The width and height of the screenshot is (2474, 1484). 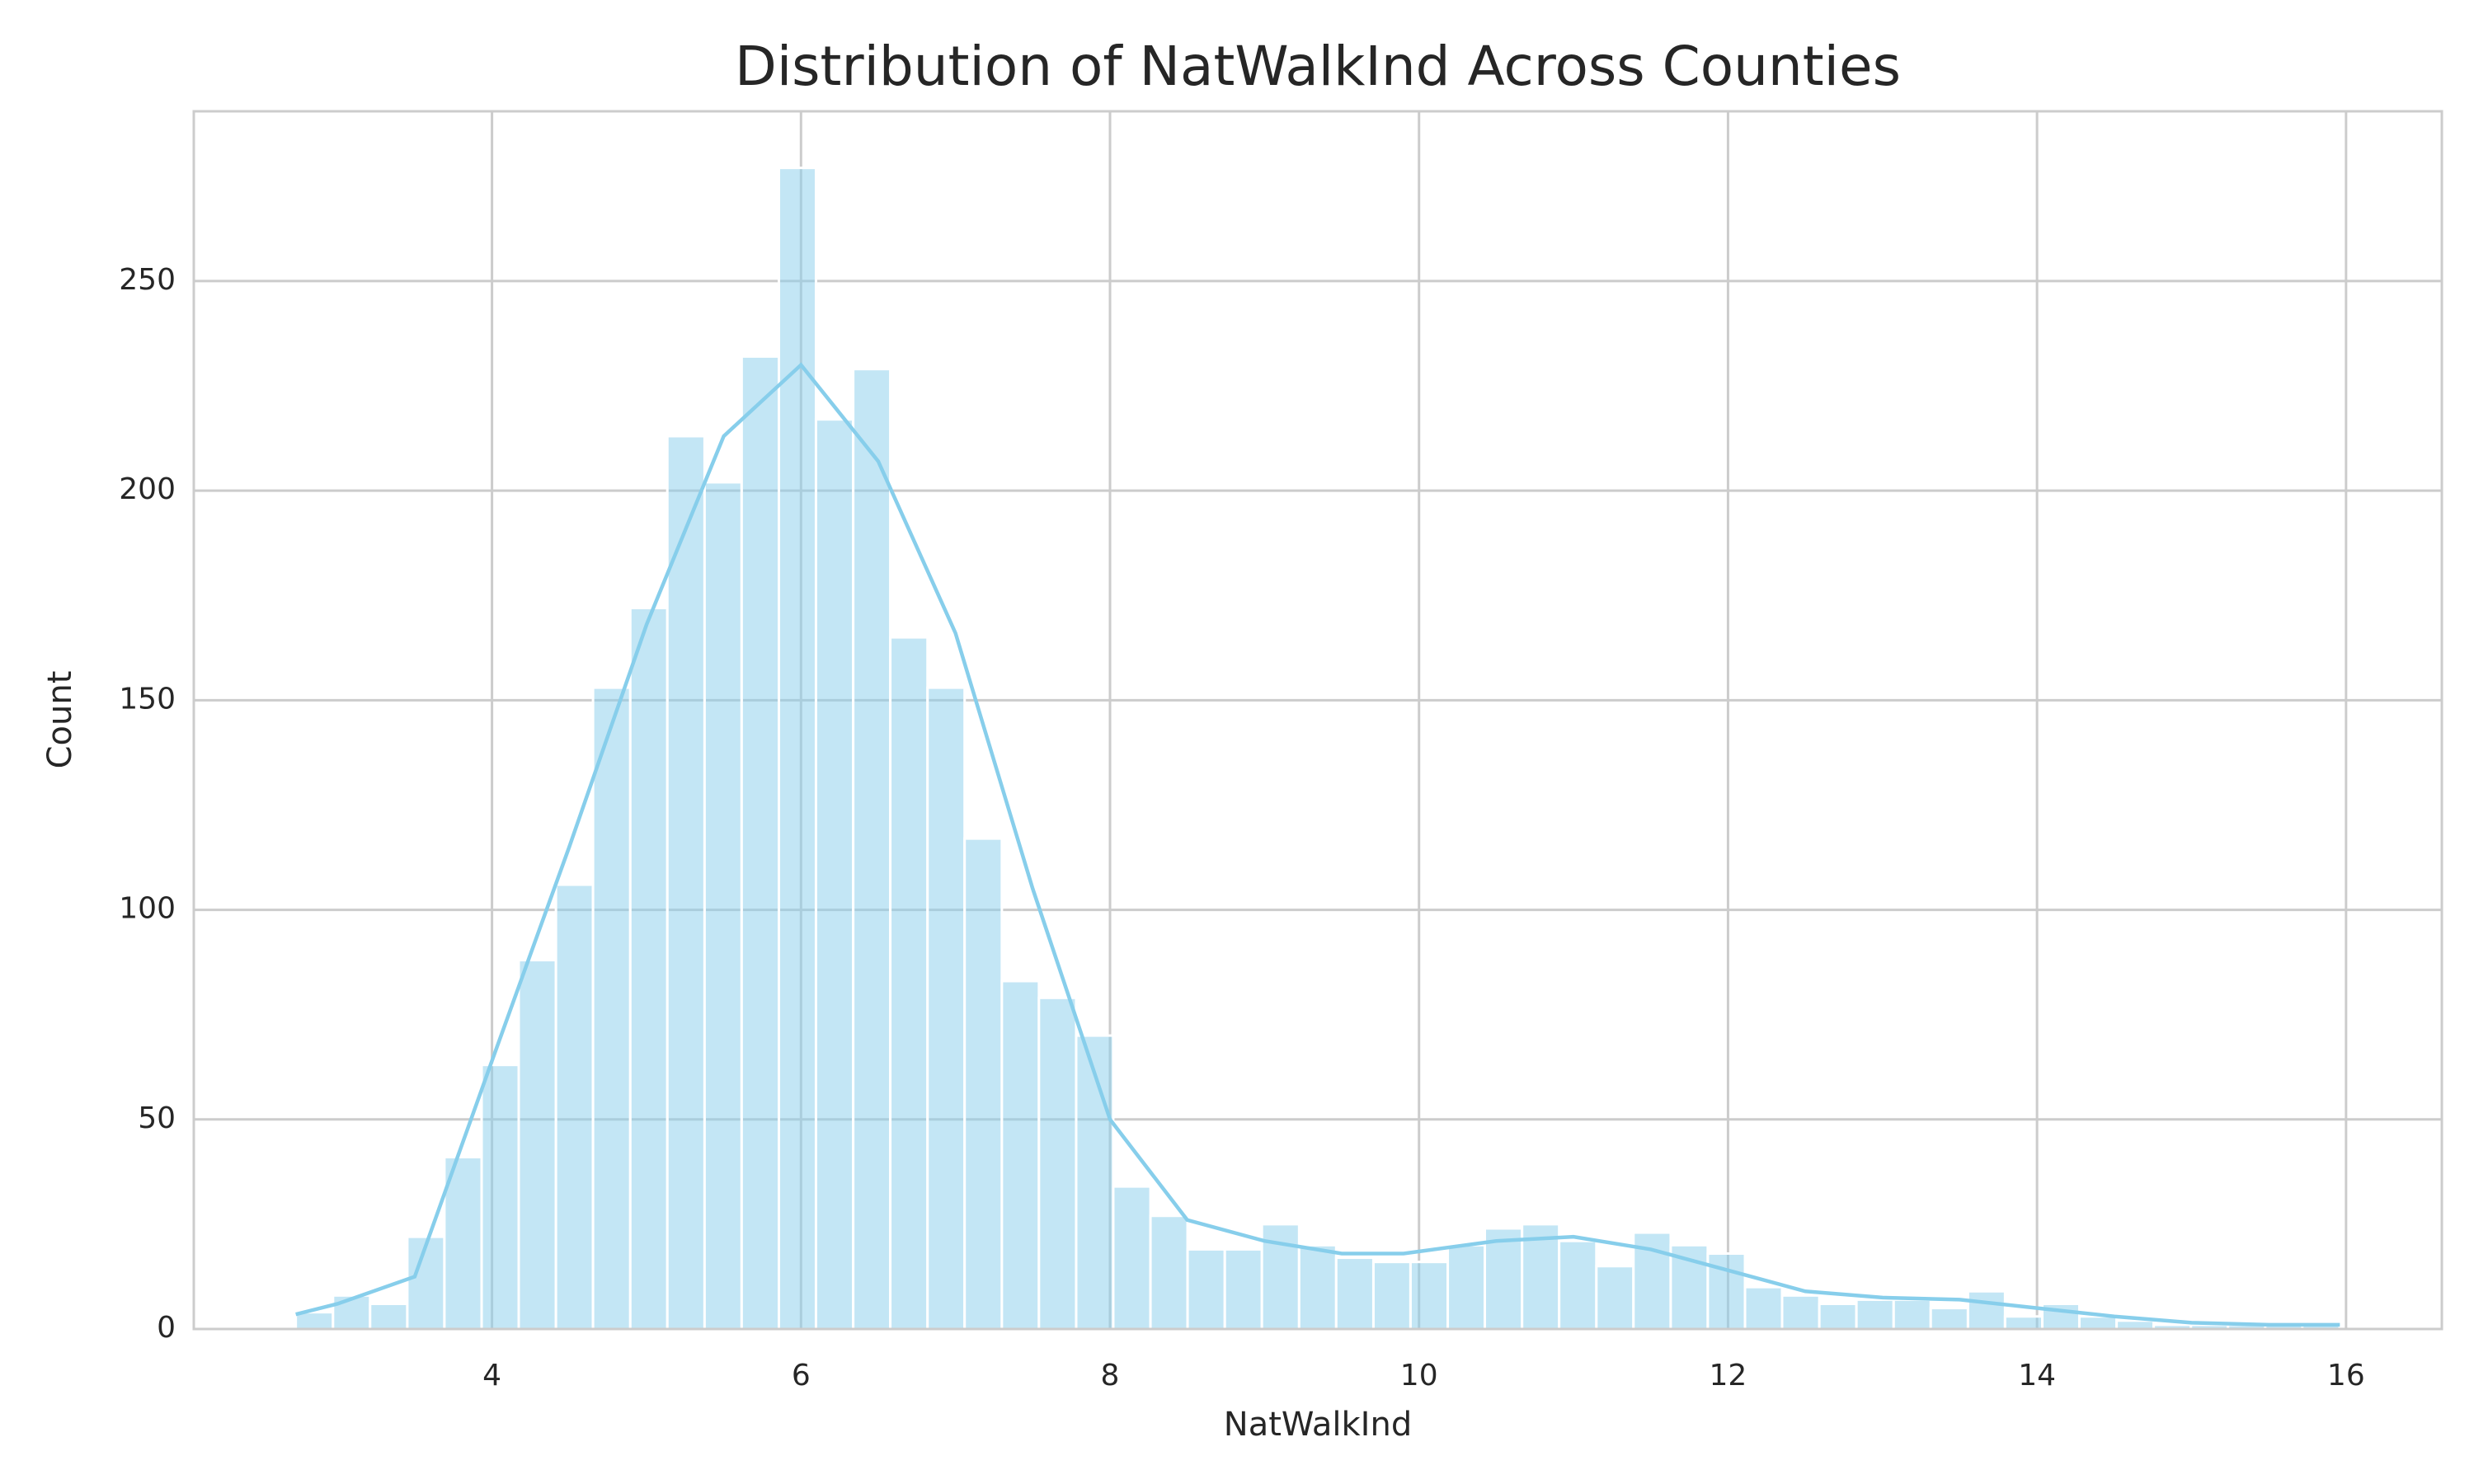 I want to click on x-axis-label: NatWalkInd, so click(x=1318, y=1425).